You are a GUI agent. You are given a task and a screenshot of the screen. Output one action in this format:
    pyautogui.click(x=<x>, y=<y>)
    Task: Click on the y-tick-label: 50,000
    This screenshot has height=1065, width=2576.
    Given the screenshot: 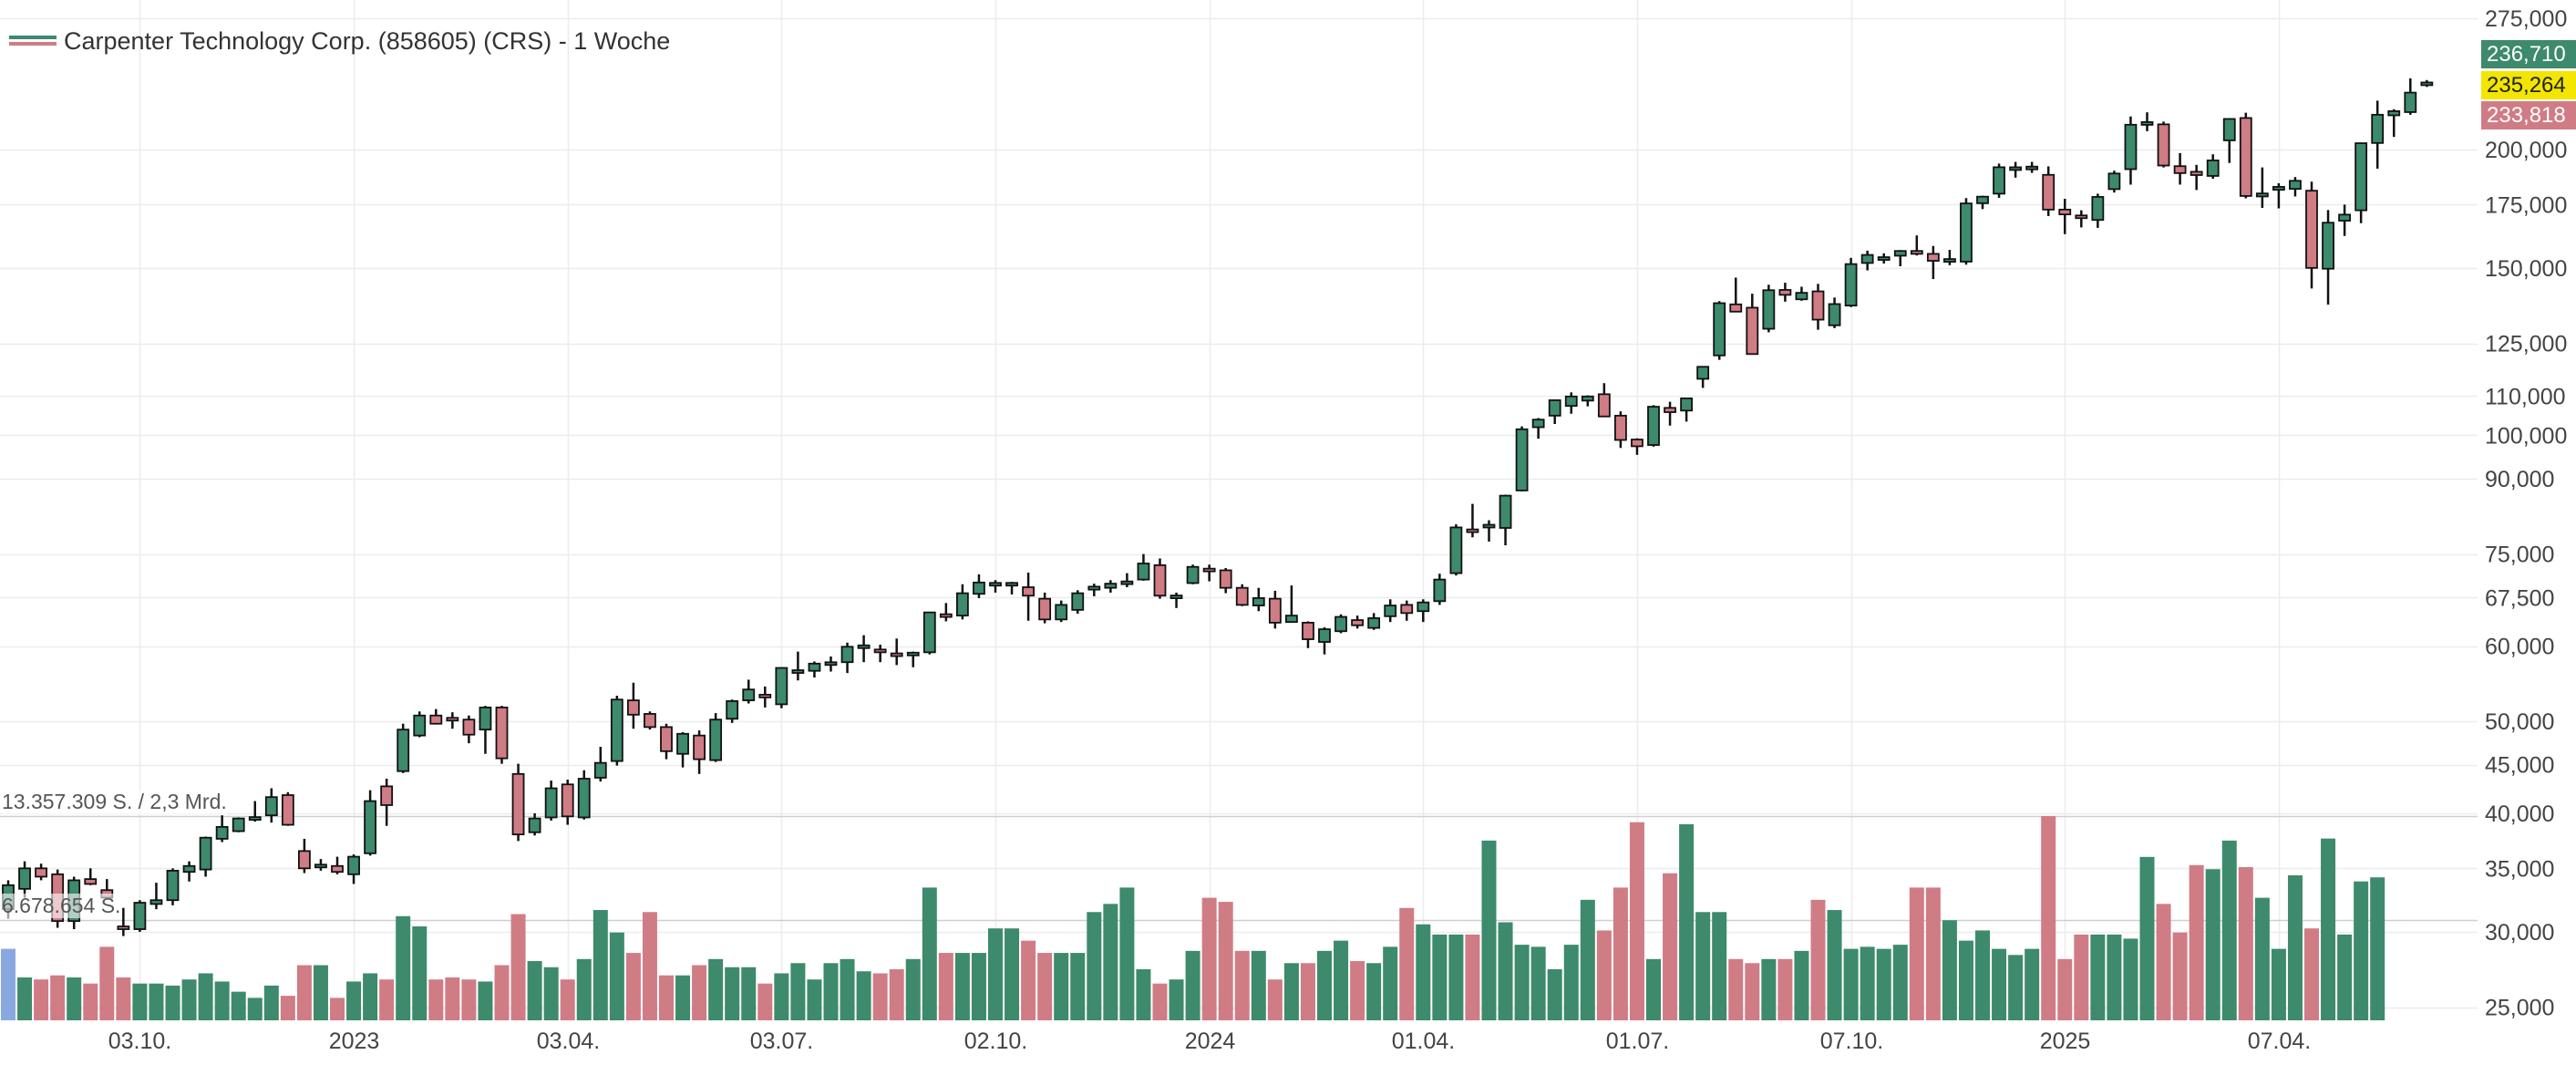 What is the action you would take?
    pyautogui.click(x=2519, y=722)
    